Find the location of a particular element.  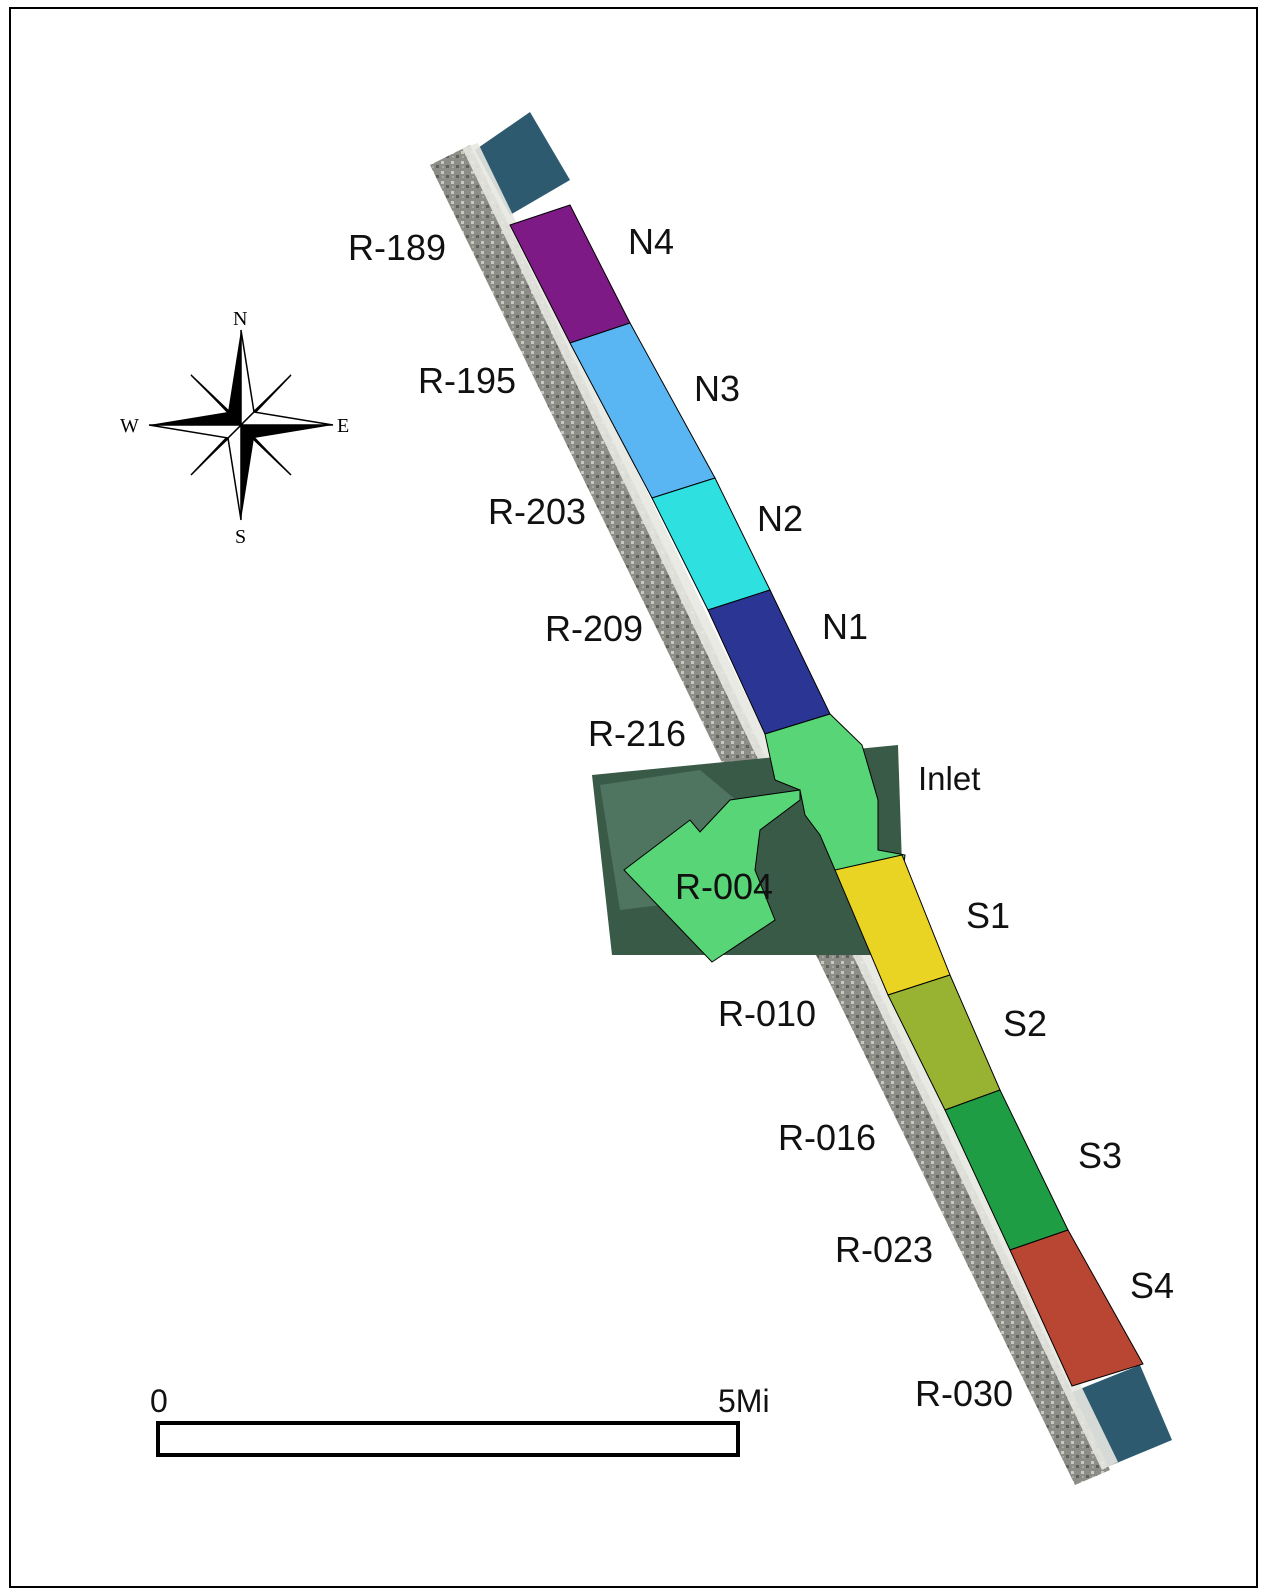

monument-label-r209: R-209 is located at coordinates (594, 628).